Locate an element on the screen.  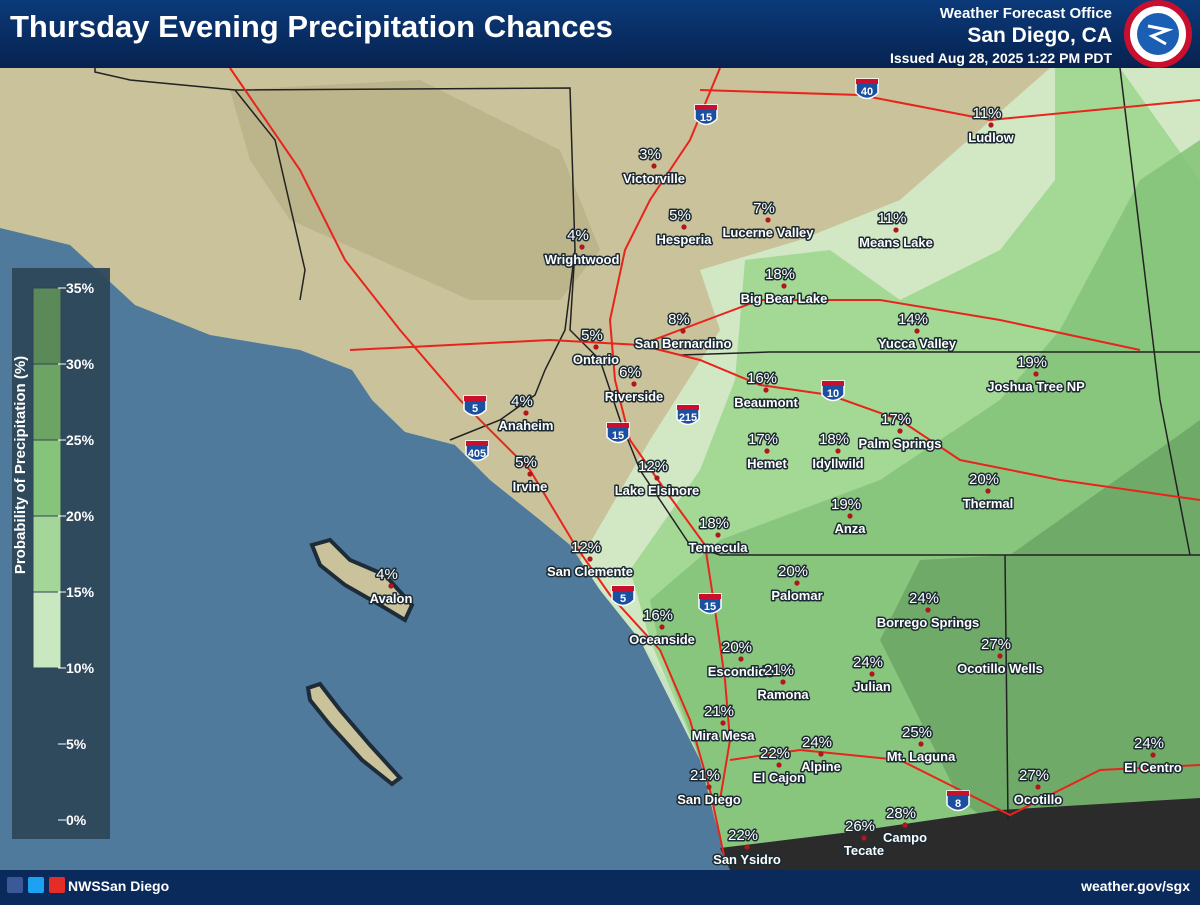
city-name: Ocotillo Wells is located at coordinates (1000, 668).